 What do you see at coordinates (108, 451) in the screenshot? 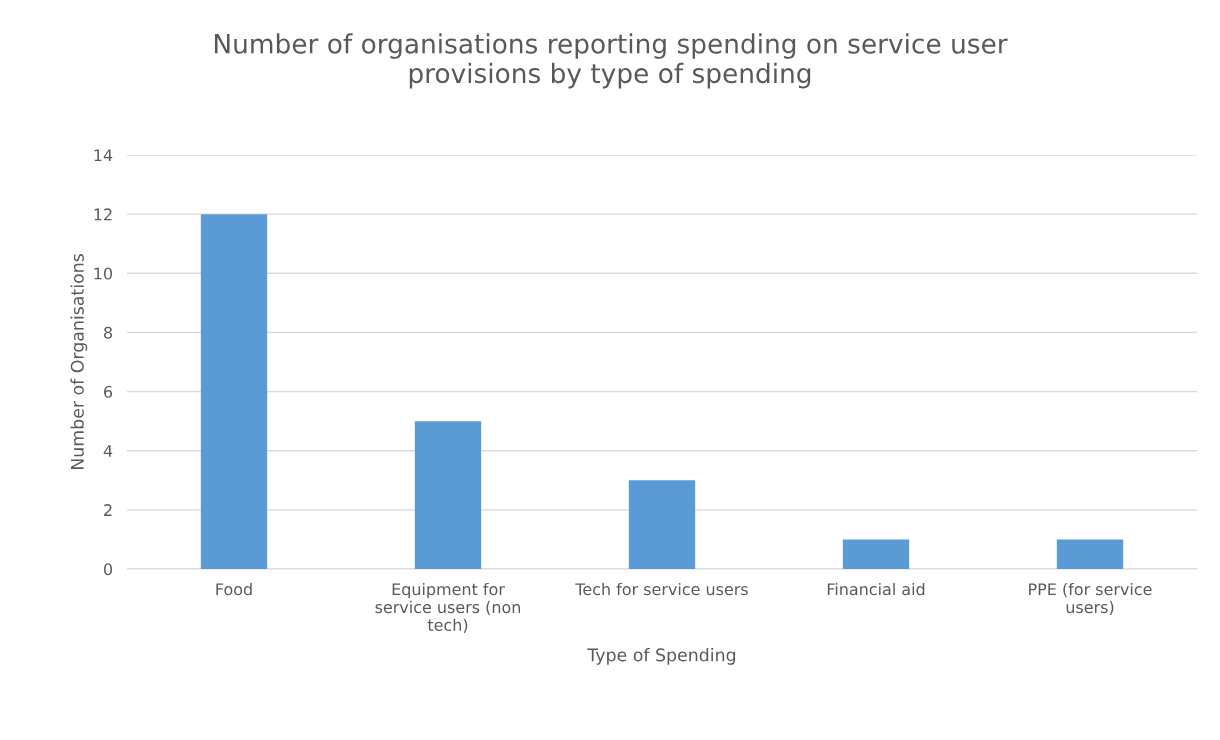
I see `y-tick-label: 4` at bounding box center [108, 451].